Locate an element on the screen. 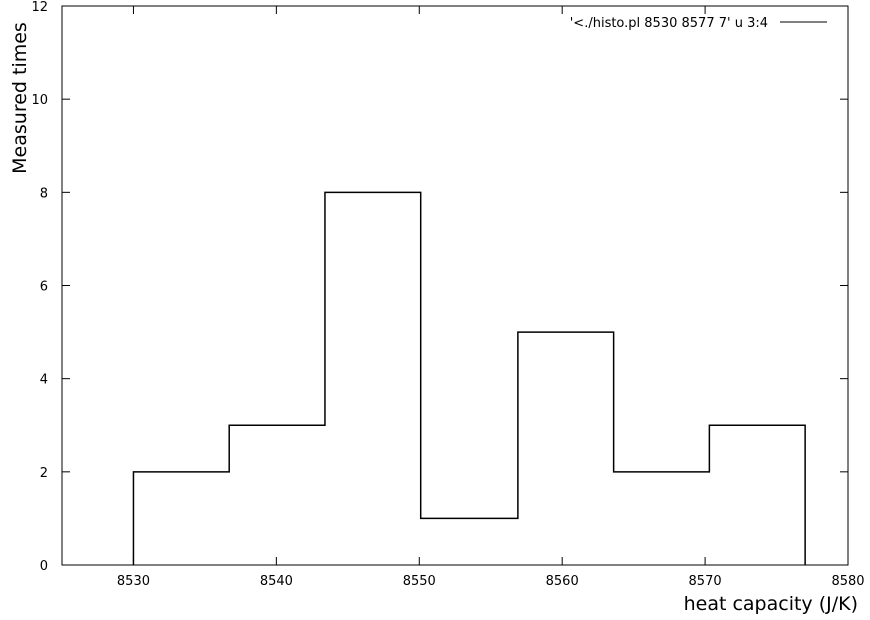  y-tick-label: 4 is located at coordinates (44, 380).